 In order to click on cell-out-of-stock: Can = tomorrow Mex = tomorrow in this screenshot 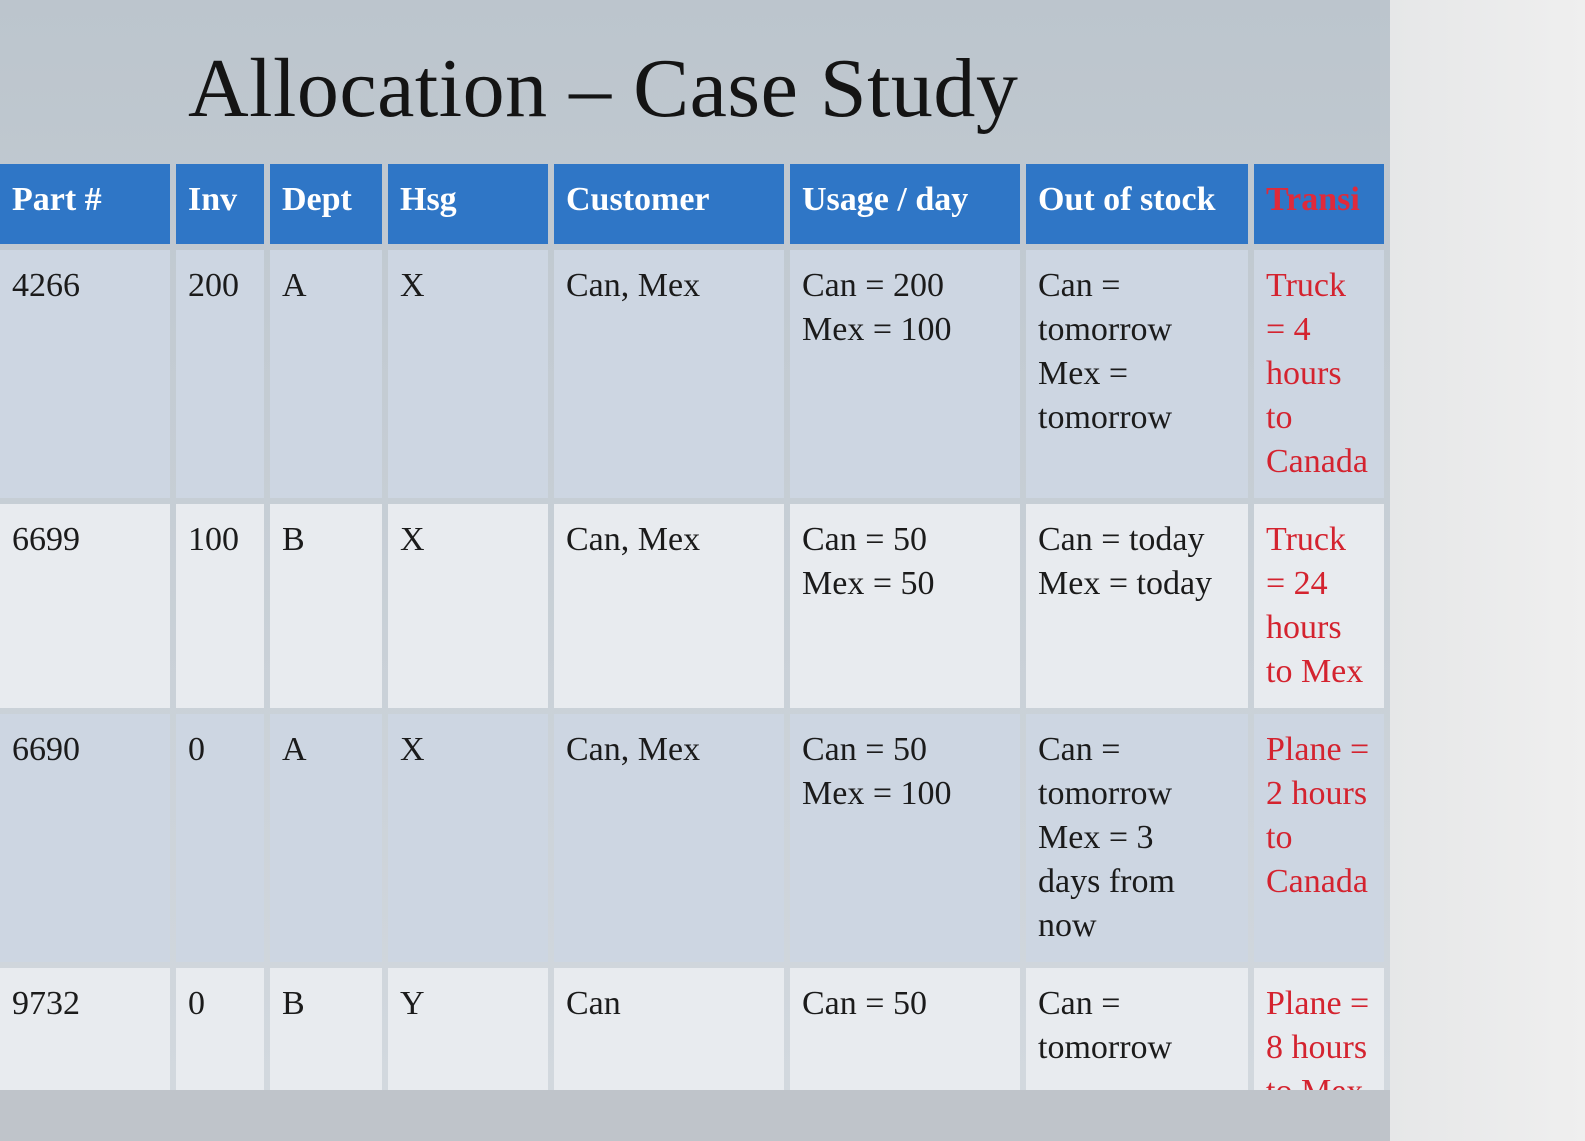, I will do `click(1137, 374)`.